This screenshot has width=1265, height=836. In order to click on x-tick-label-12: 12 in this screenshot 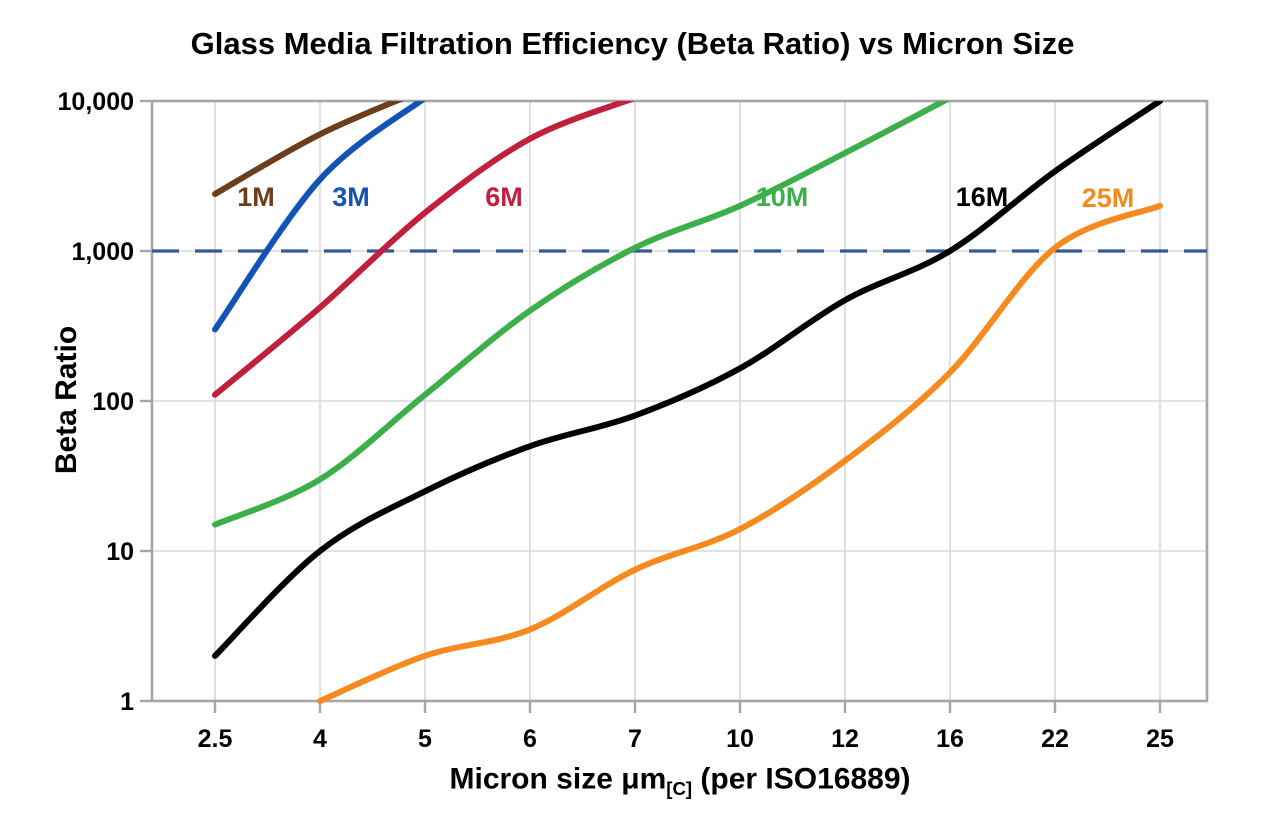, I will do `click(845, 739)`.